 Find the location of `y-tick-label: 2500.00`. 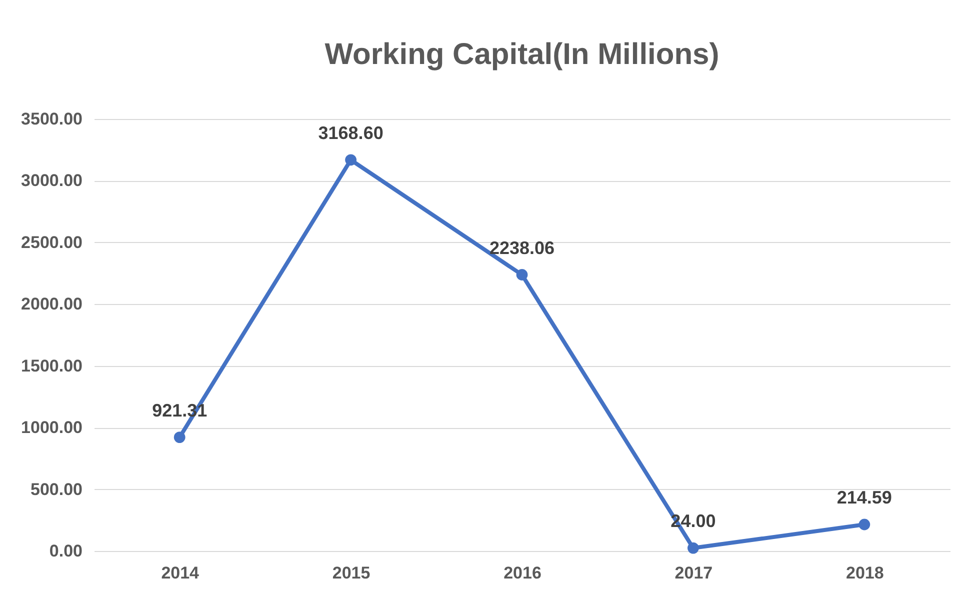

y-tick-label: 2500.00 is located at coordinates (51, 242).